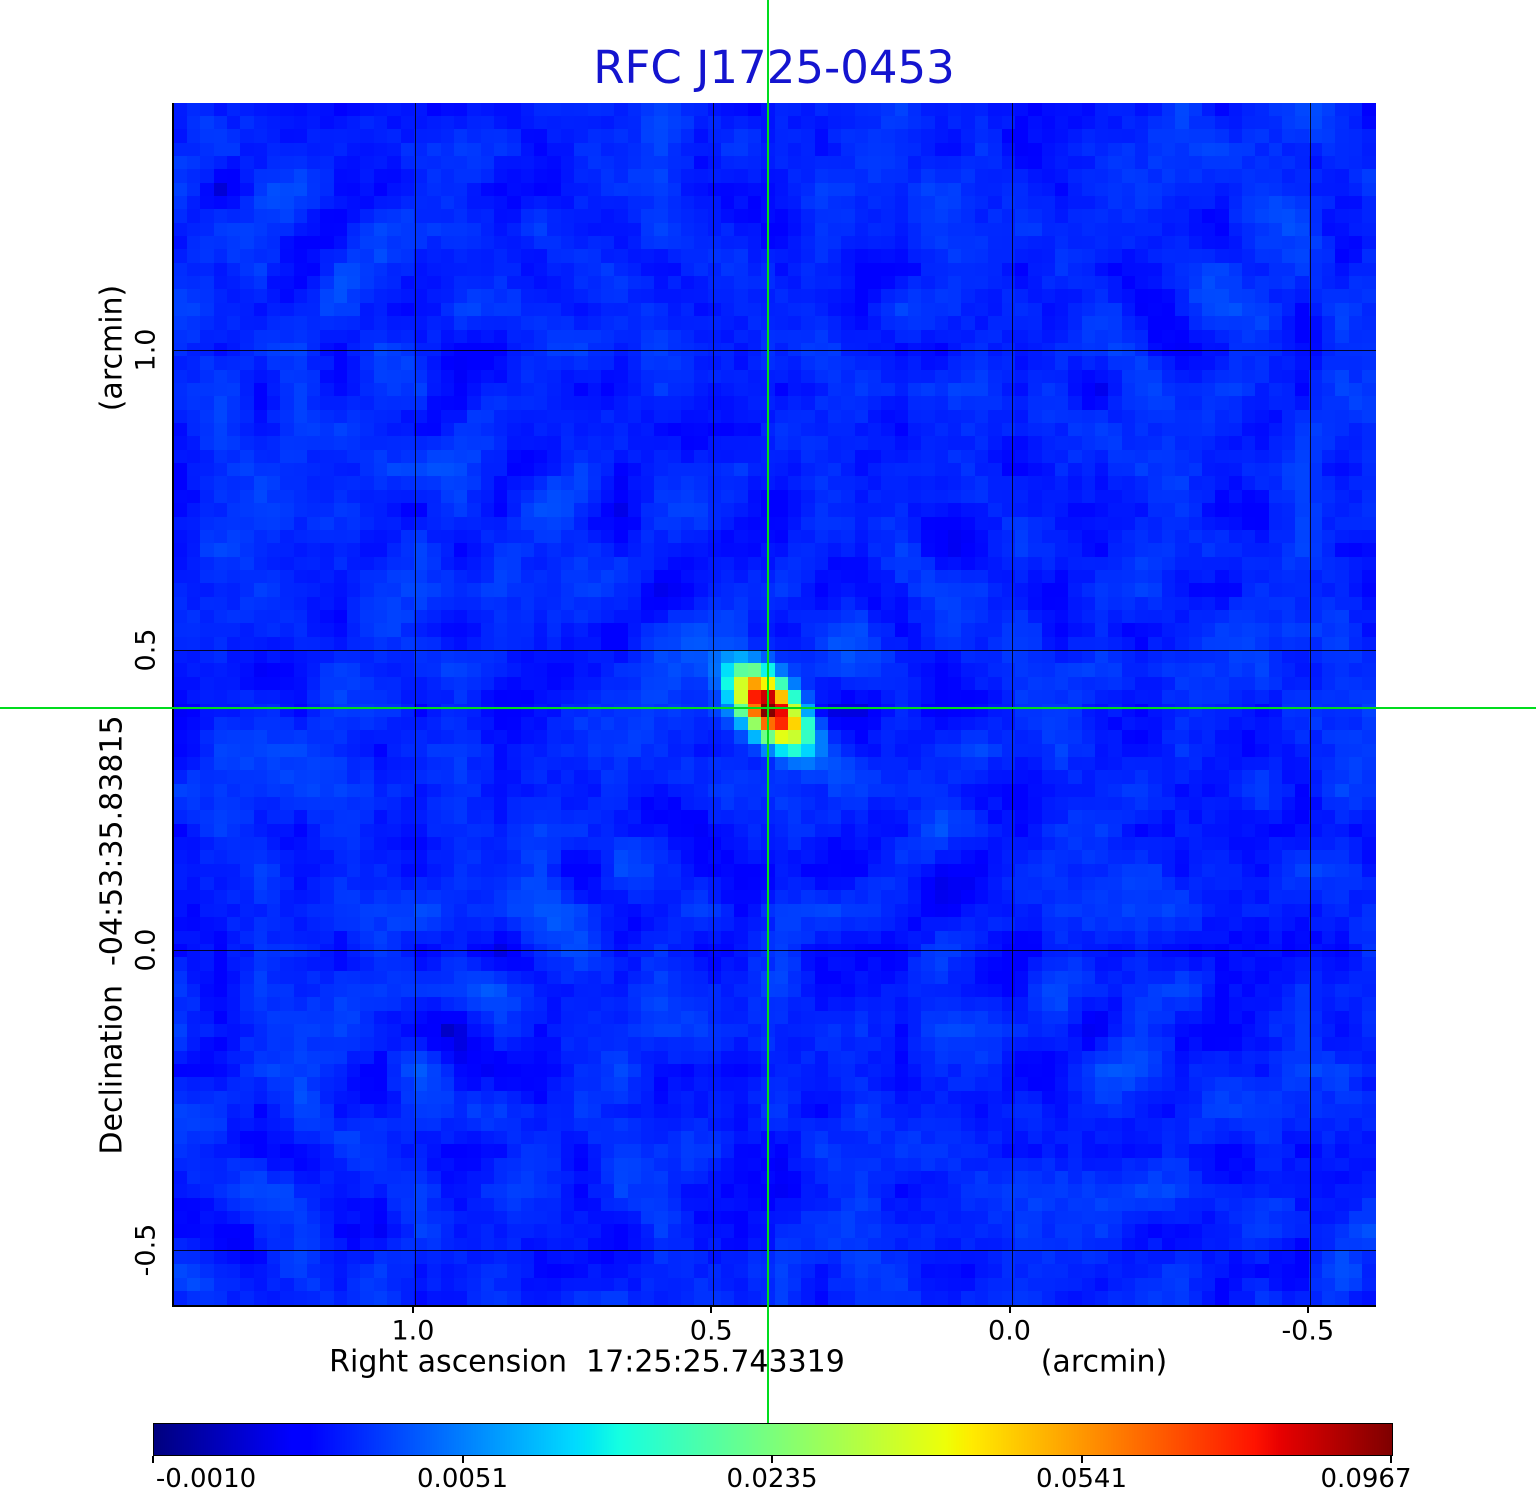 The height and width of the screenshot is (1511, 1536). I want to click on crosshair-vertical-line, so click(767, 711).